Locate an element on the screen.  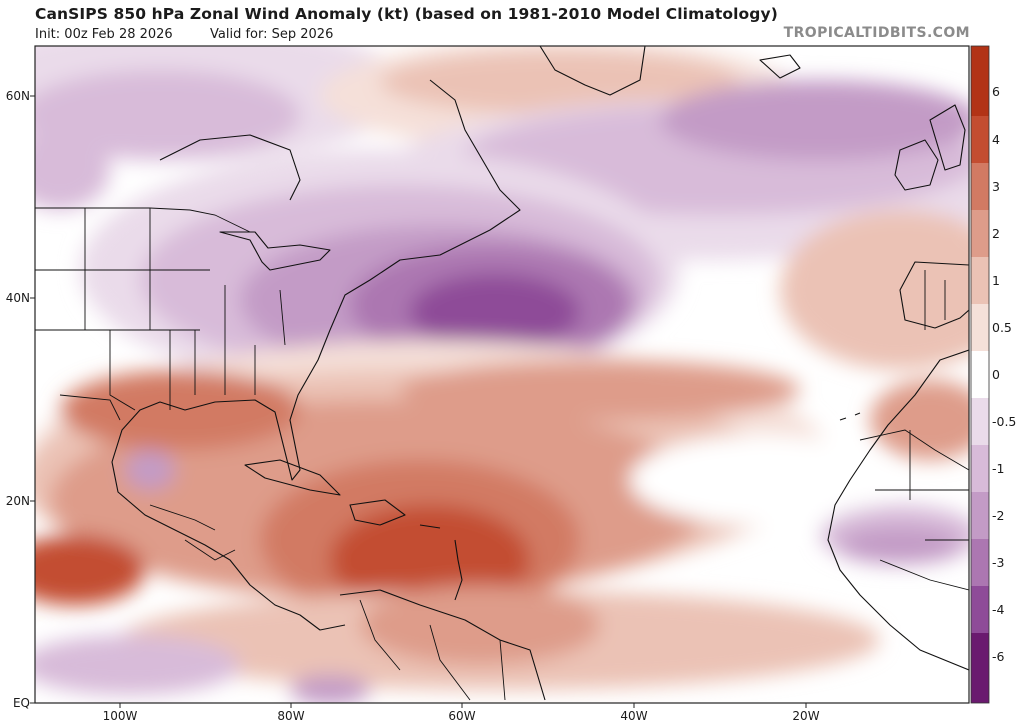
lon-label-100w: 100W is located at coordinates (120, 716).